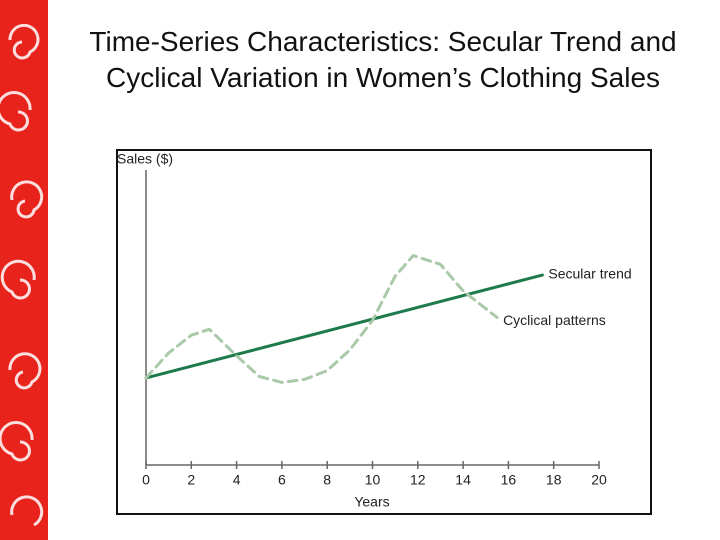 This screenshot has height=540, width=720. I want to click on x-tick-label: 10, so click(373, 480).